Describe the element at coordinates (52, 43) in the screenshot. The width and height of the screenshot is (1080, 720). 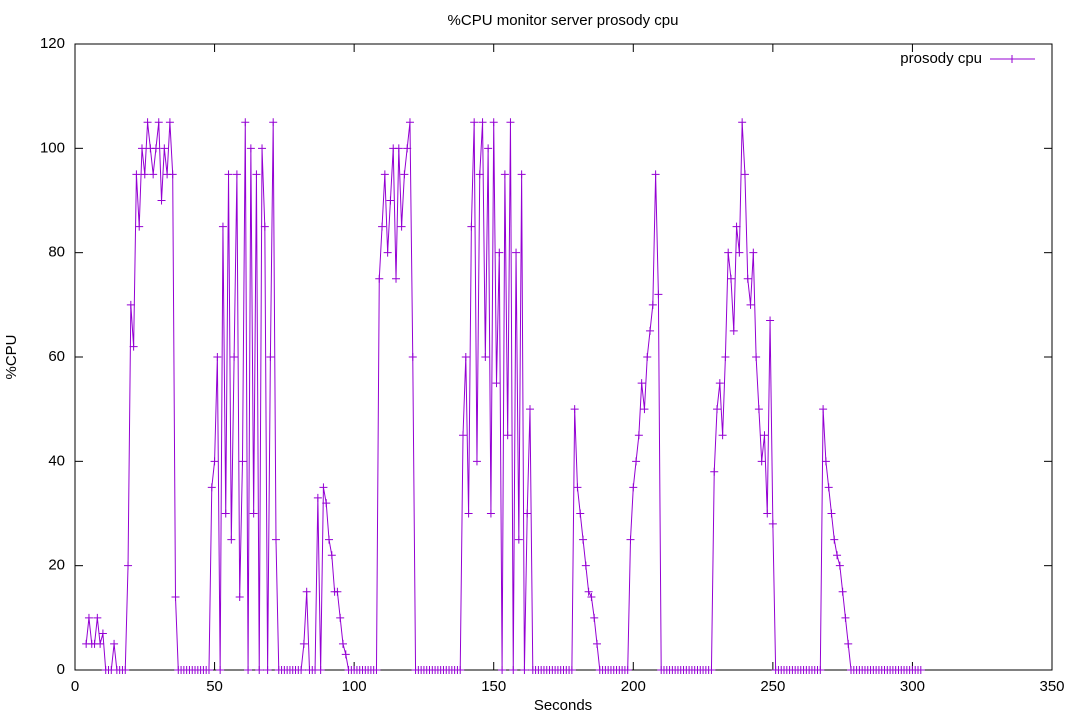
I see `y-tick-label: 120` at that location.